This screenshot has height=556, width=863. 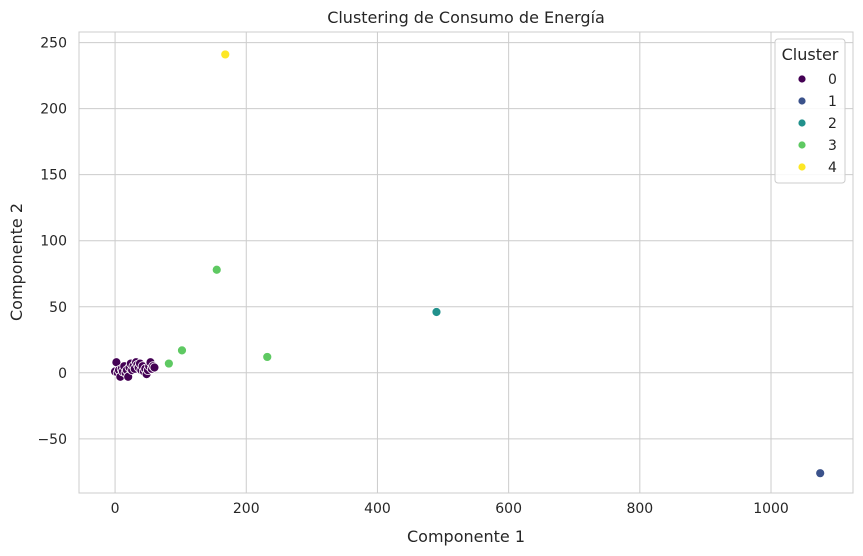 What do you see at coordinates (810, 54) in the screenshot?
I see `legend-title: Cluster` at bounding box center [810, 54].